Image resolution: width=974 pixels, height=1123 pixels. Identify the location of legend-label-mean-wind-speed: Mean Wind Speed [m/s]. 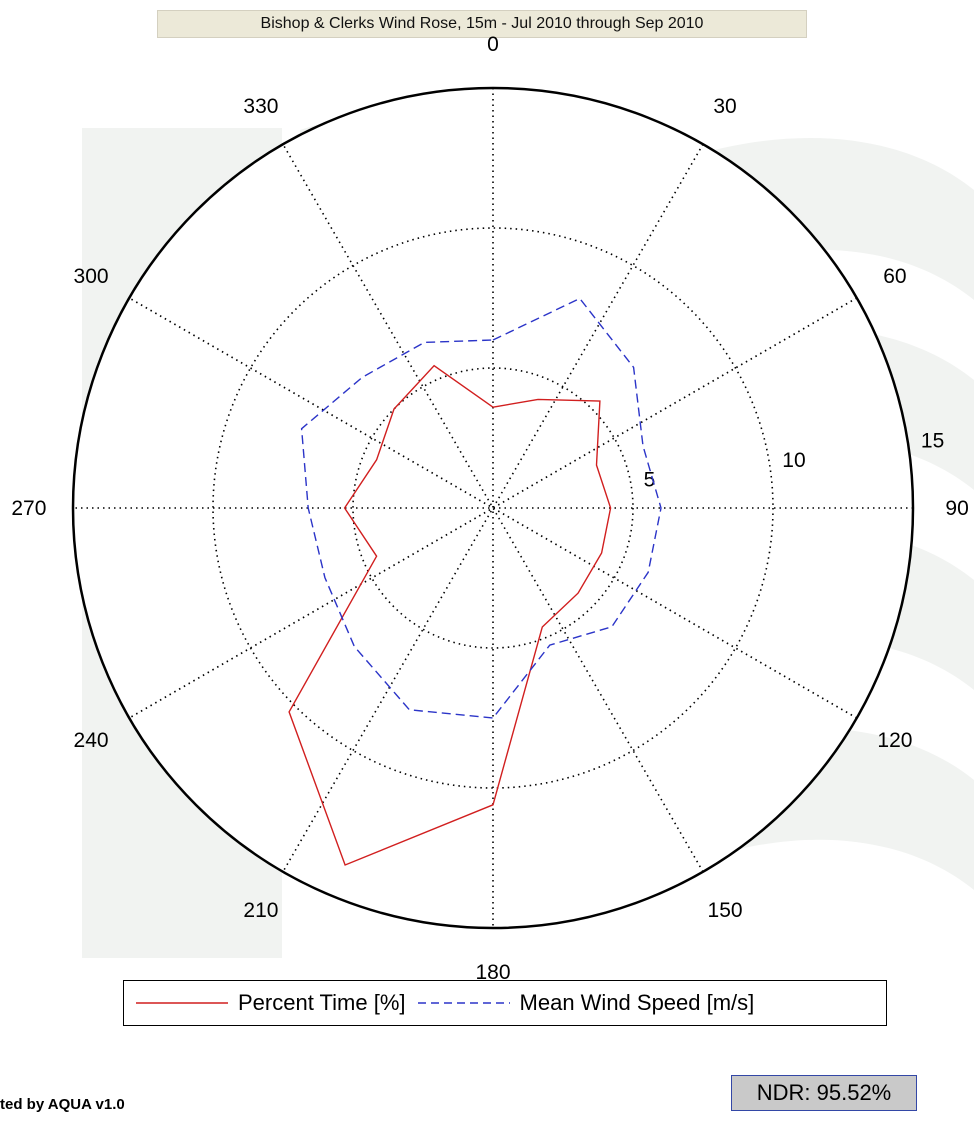
(637, 1002).